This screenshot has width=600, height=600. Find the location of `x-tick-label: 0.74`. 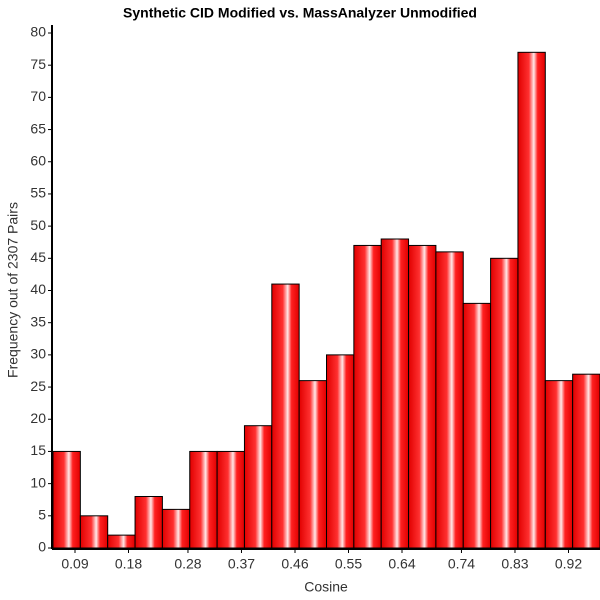

x-tick-label: 0.74 is located at coordinates (461, 564).